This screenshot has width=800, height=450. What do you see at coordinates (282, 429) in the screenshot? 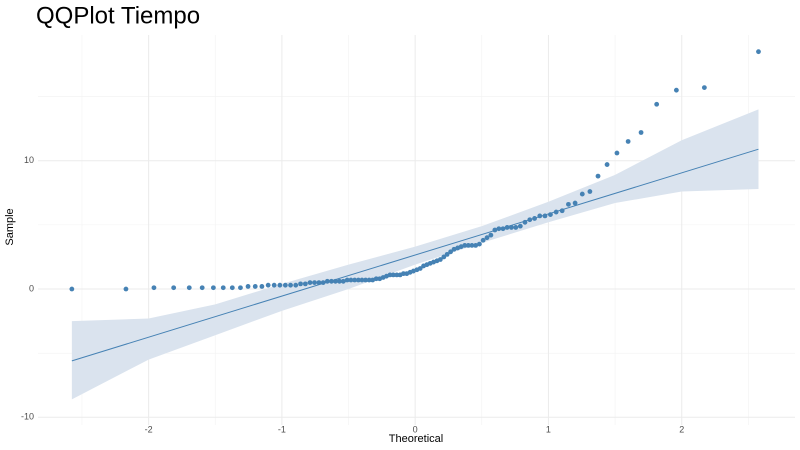
I see `x-tick-label: -1` at bounding box center [282, 429].